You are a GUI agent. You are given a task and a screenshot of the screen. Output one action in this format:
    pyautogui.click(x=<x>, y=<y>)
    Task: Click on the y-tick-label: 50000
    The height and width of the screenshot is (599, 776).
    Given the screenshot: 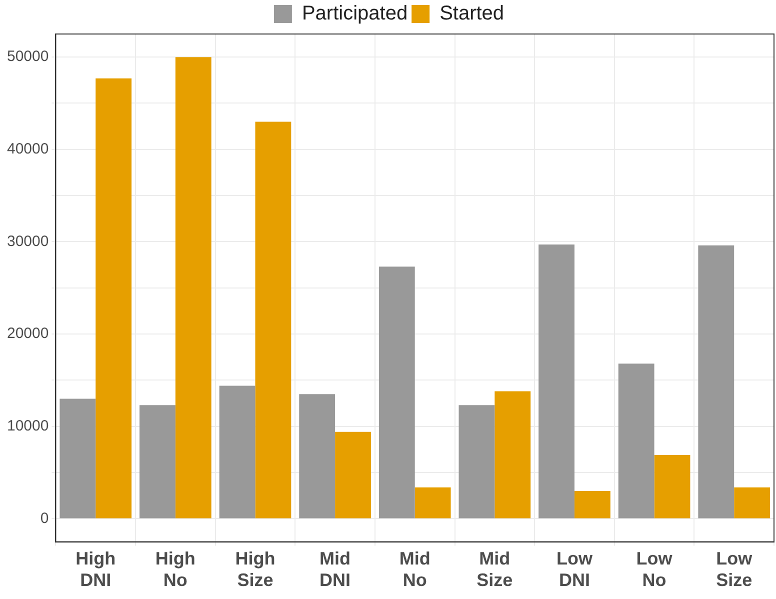 What is the action you would take?
    pyautogui.click(x=27, y=57)
    